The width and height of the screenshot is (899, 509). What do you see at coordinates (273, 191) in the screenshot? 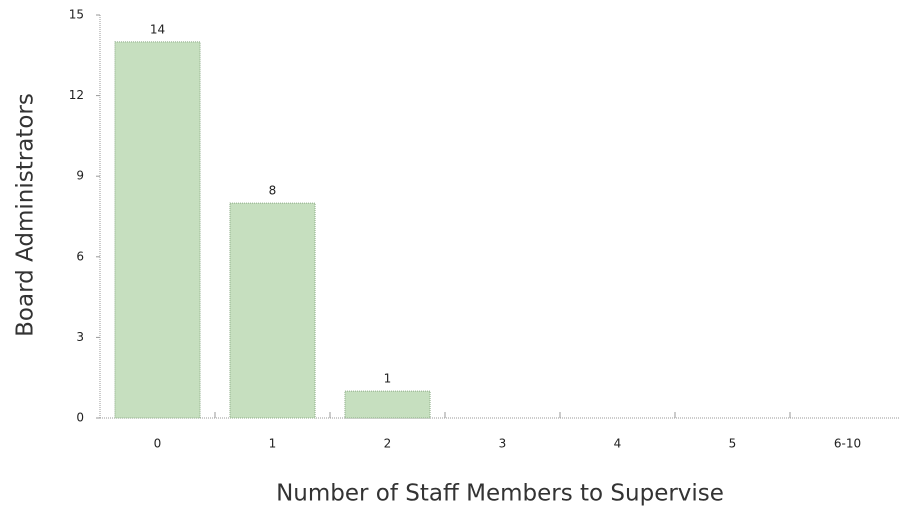
I see `data-label: 8` at bounding box center [273, 191].